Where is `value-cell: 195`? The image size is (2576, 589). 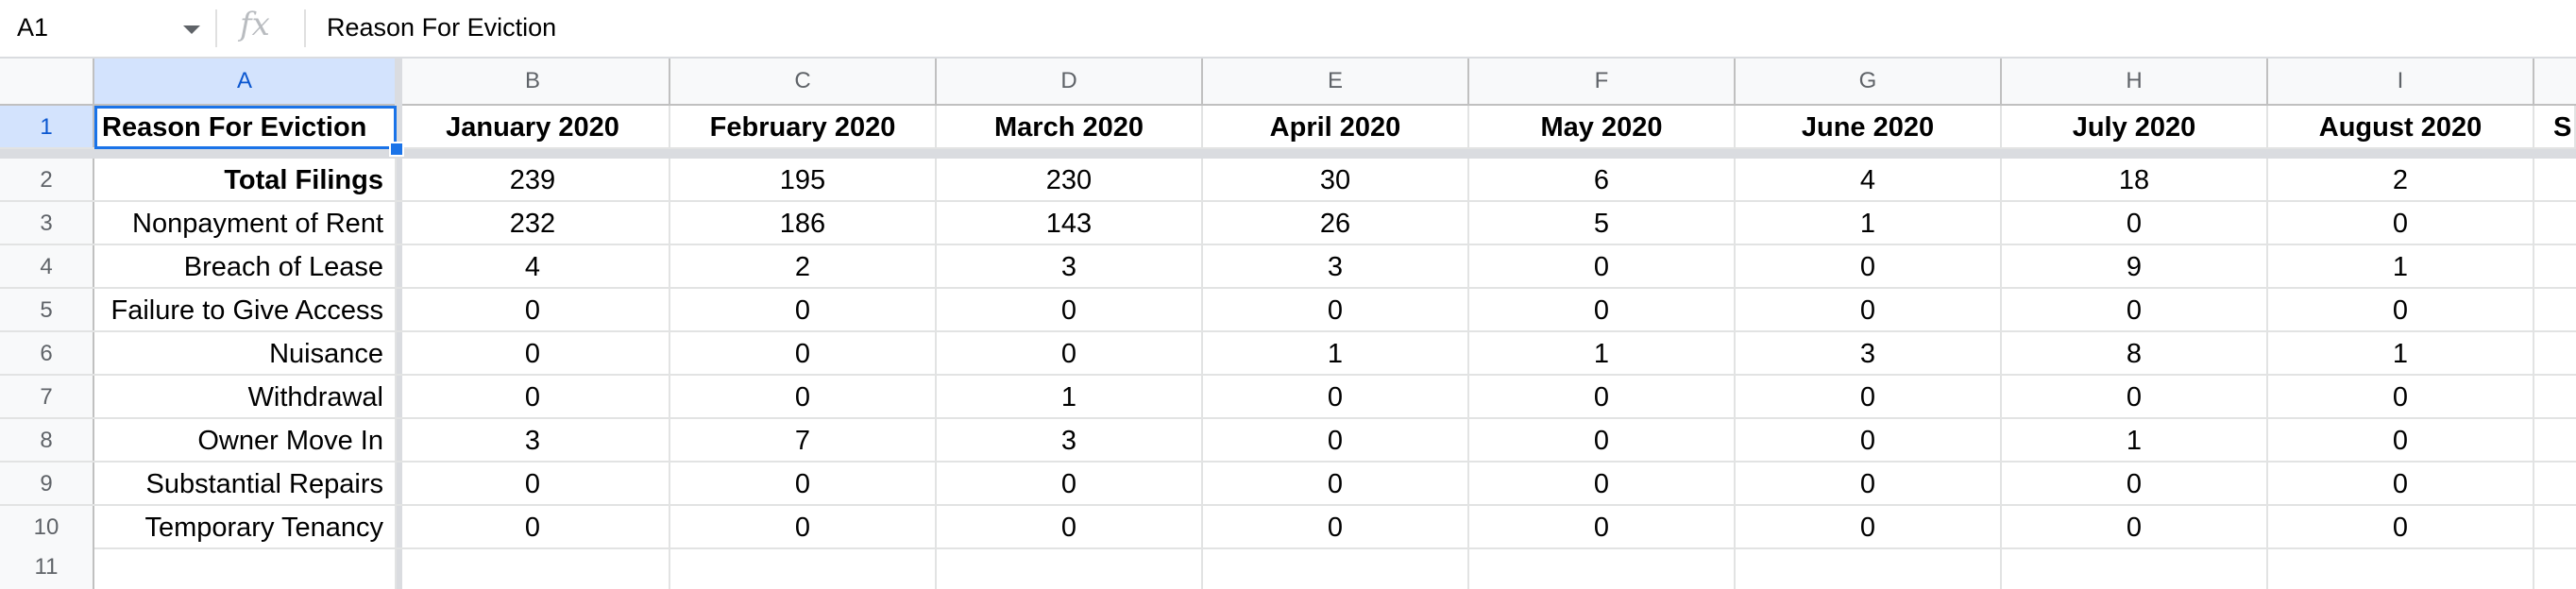
value-cell: 195 is located at coordinates (803, 179).